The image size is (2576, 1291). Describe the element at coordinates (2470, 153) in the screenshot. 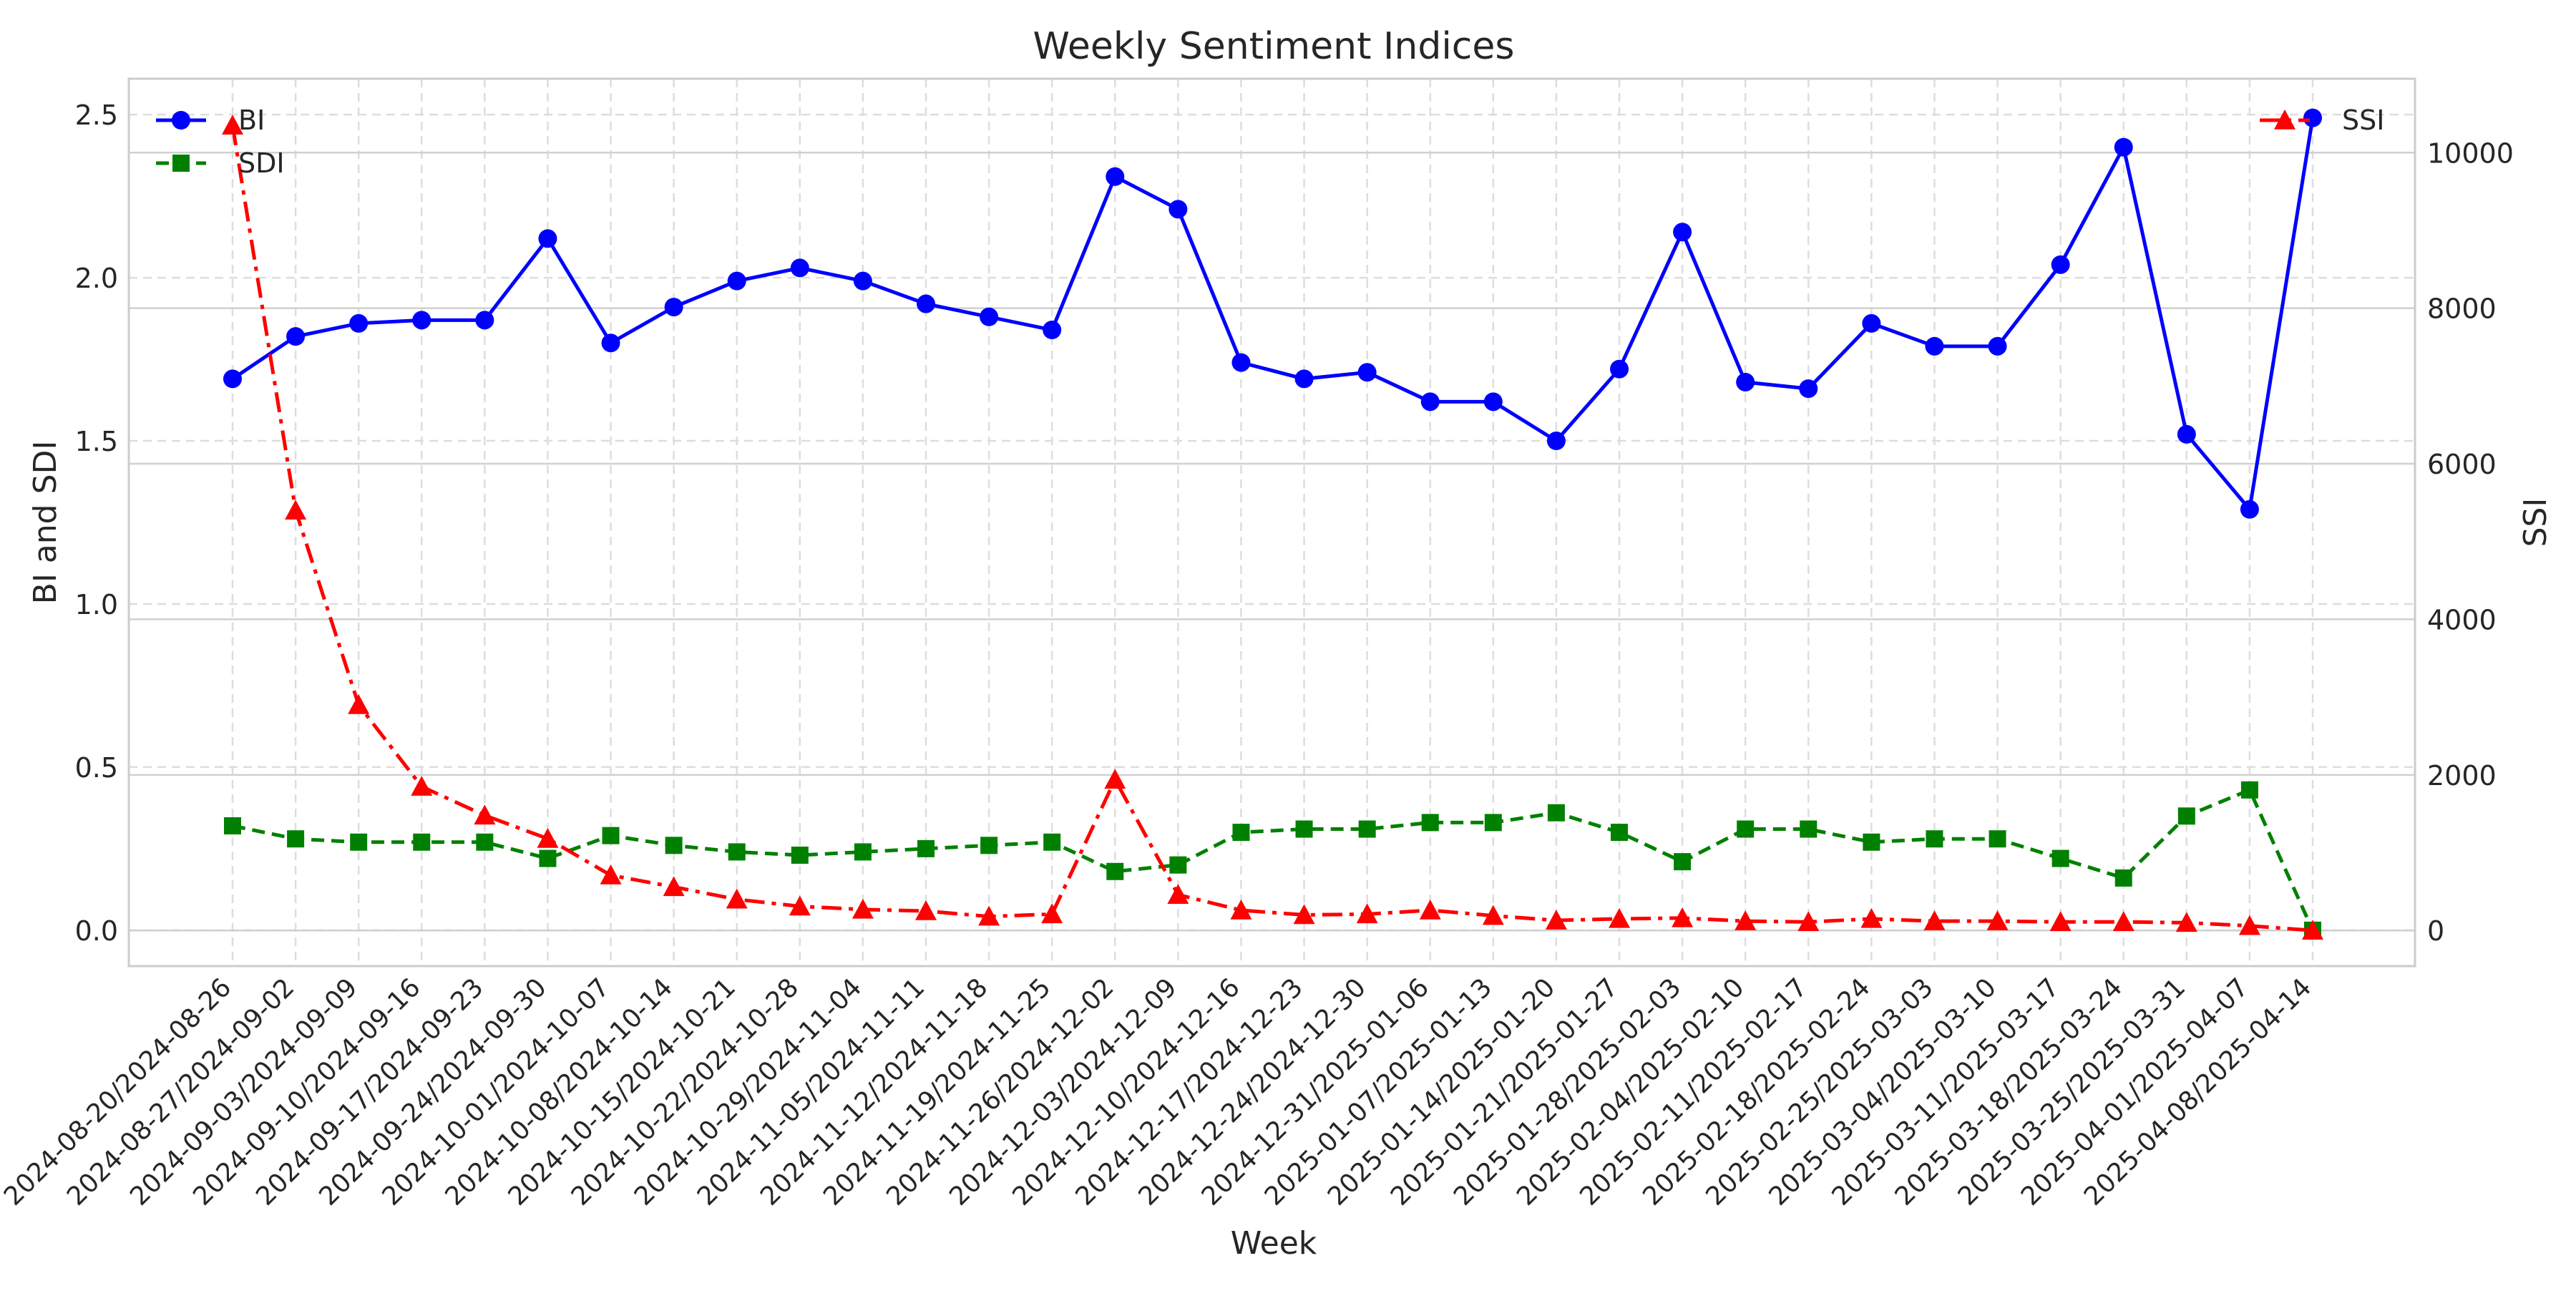

I see `y-tick-label-right: 10000` at that location.